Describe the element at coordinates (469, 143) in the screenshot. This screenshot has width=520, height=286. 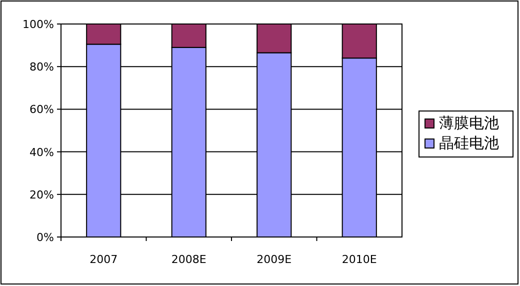
I see `legend-label: 晶硅电池` at that location.